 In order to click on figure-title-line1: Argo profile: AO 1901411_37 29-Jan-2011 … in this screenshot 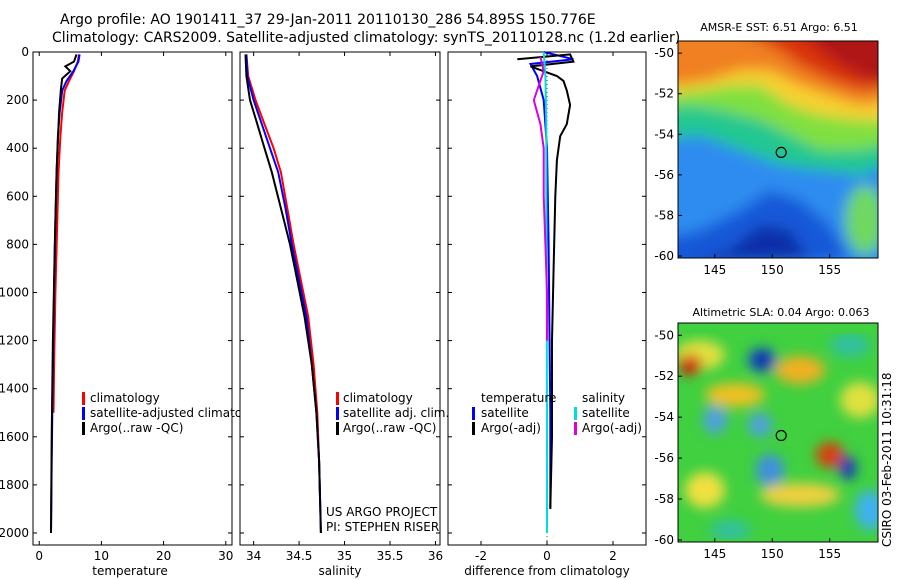, I will do `click(328, 20)`.